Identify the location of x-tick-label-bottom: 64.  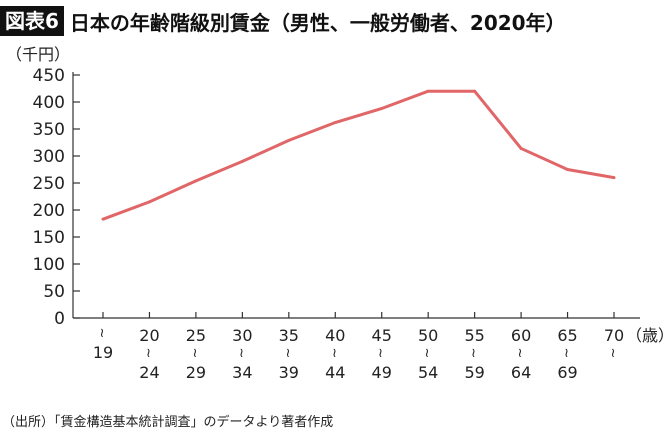
(521, 372).